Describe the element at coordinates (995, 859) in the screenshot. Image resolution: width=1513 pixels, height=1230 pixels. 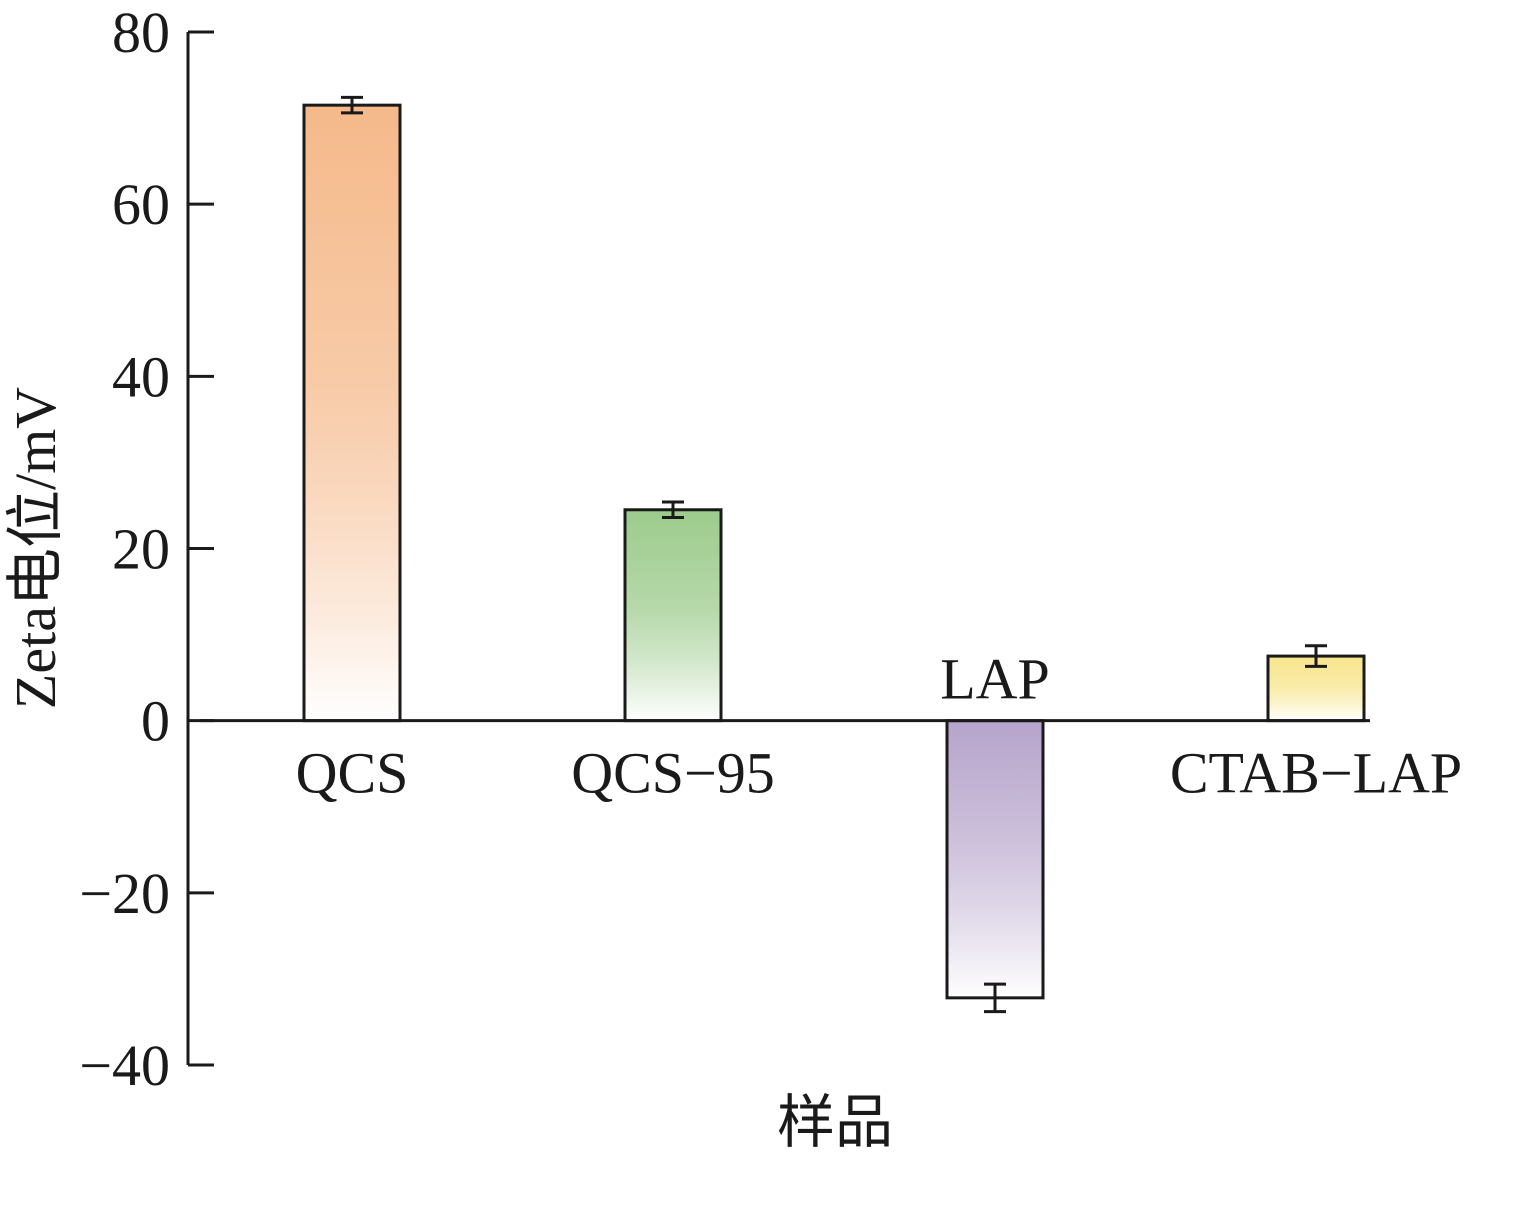
I see `bar-lap` at that location.